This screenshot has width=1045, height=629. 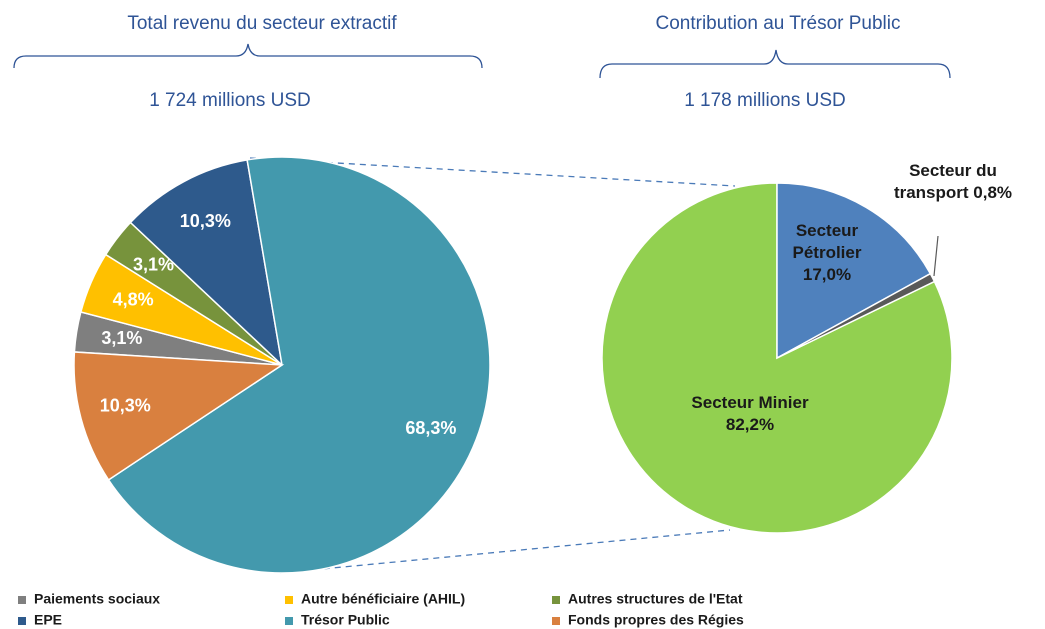 What do you see at coordinates (505, 551) in the screenshot?
I see `connector` at bounding box center [505, 551].